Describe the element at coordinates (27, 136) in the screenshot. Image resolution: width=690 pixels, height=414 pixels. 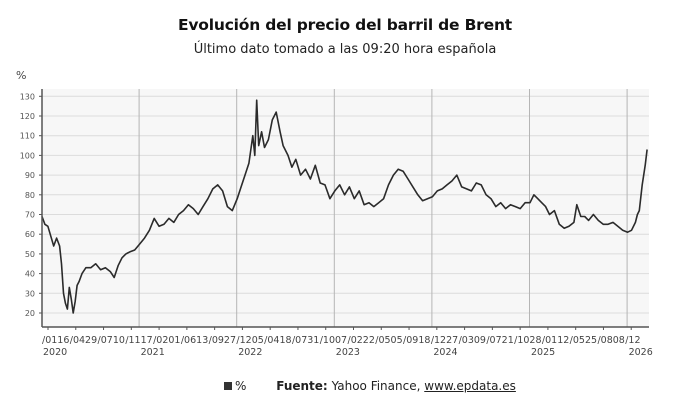
I see `y-tick-label: 110` at that location.